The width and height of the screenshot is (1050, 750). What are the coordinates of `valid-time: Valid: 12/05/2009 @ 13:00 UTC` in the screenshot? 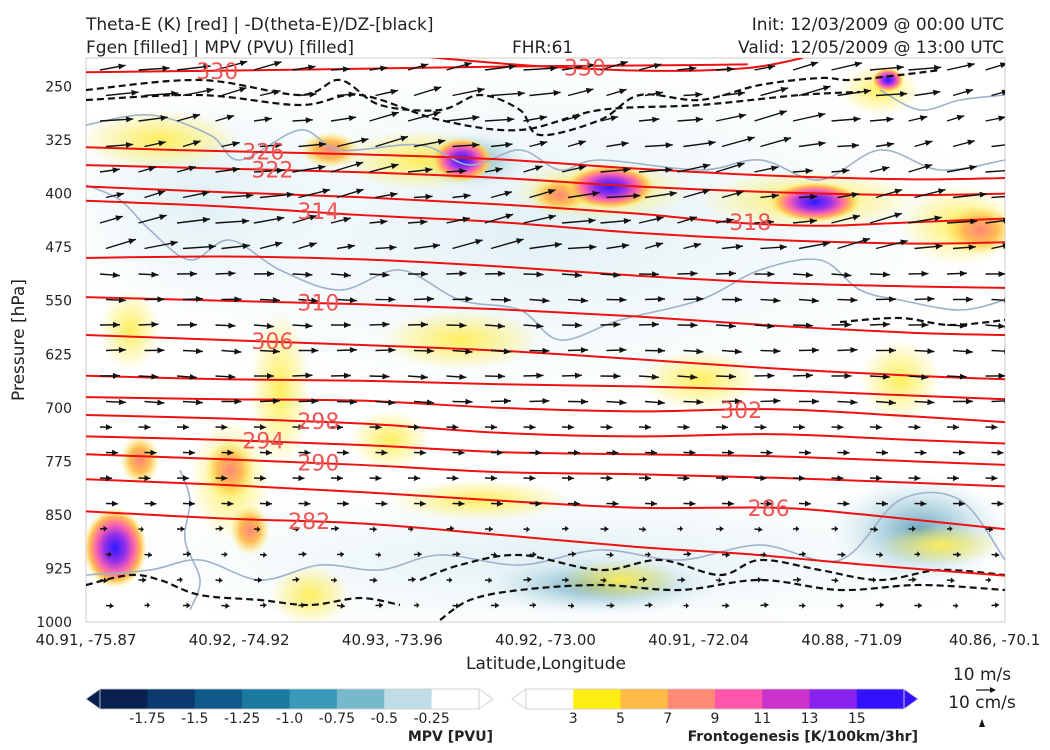 It's located at (871, 48).